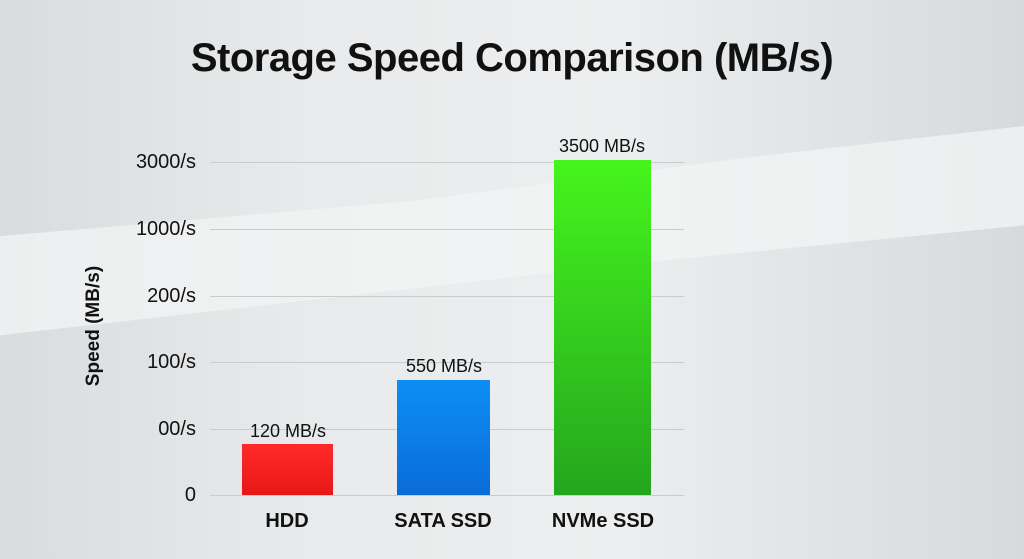 The image size is (1024, 559). Describe the element at coordinates (512, 58) in the screenshot. I see `chart-title: Storage Speed Comparison (MB/s)` at that location.